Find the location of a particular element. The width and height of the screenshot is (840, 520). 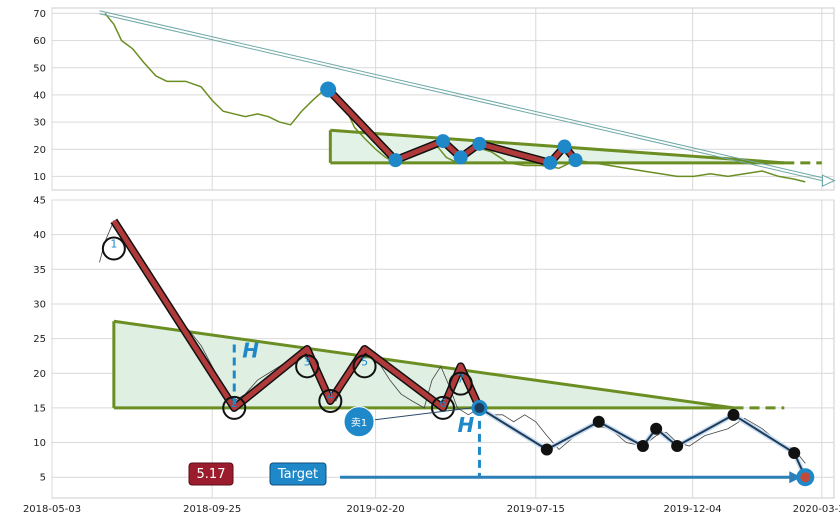

x-tick-label: 2020-03-30 is located at coordinates (816, 509).